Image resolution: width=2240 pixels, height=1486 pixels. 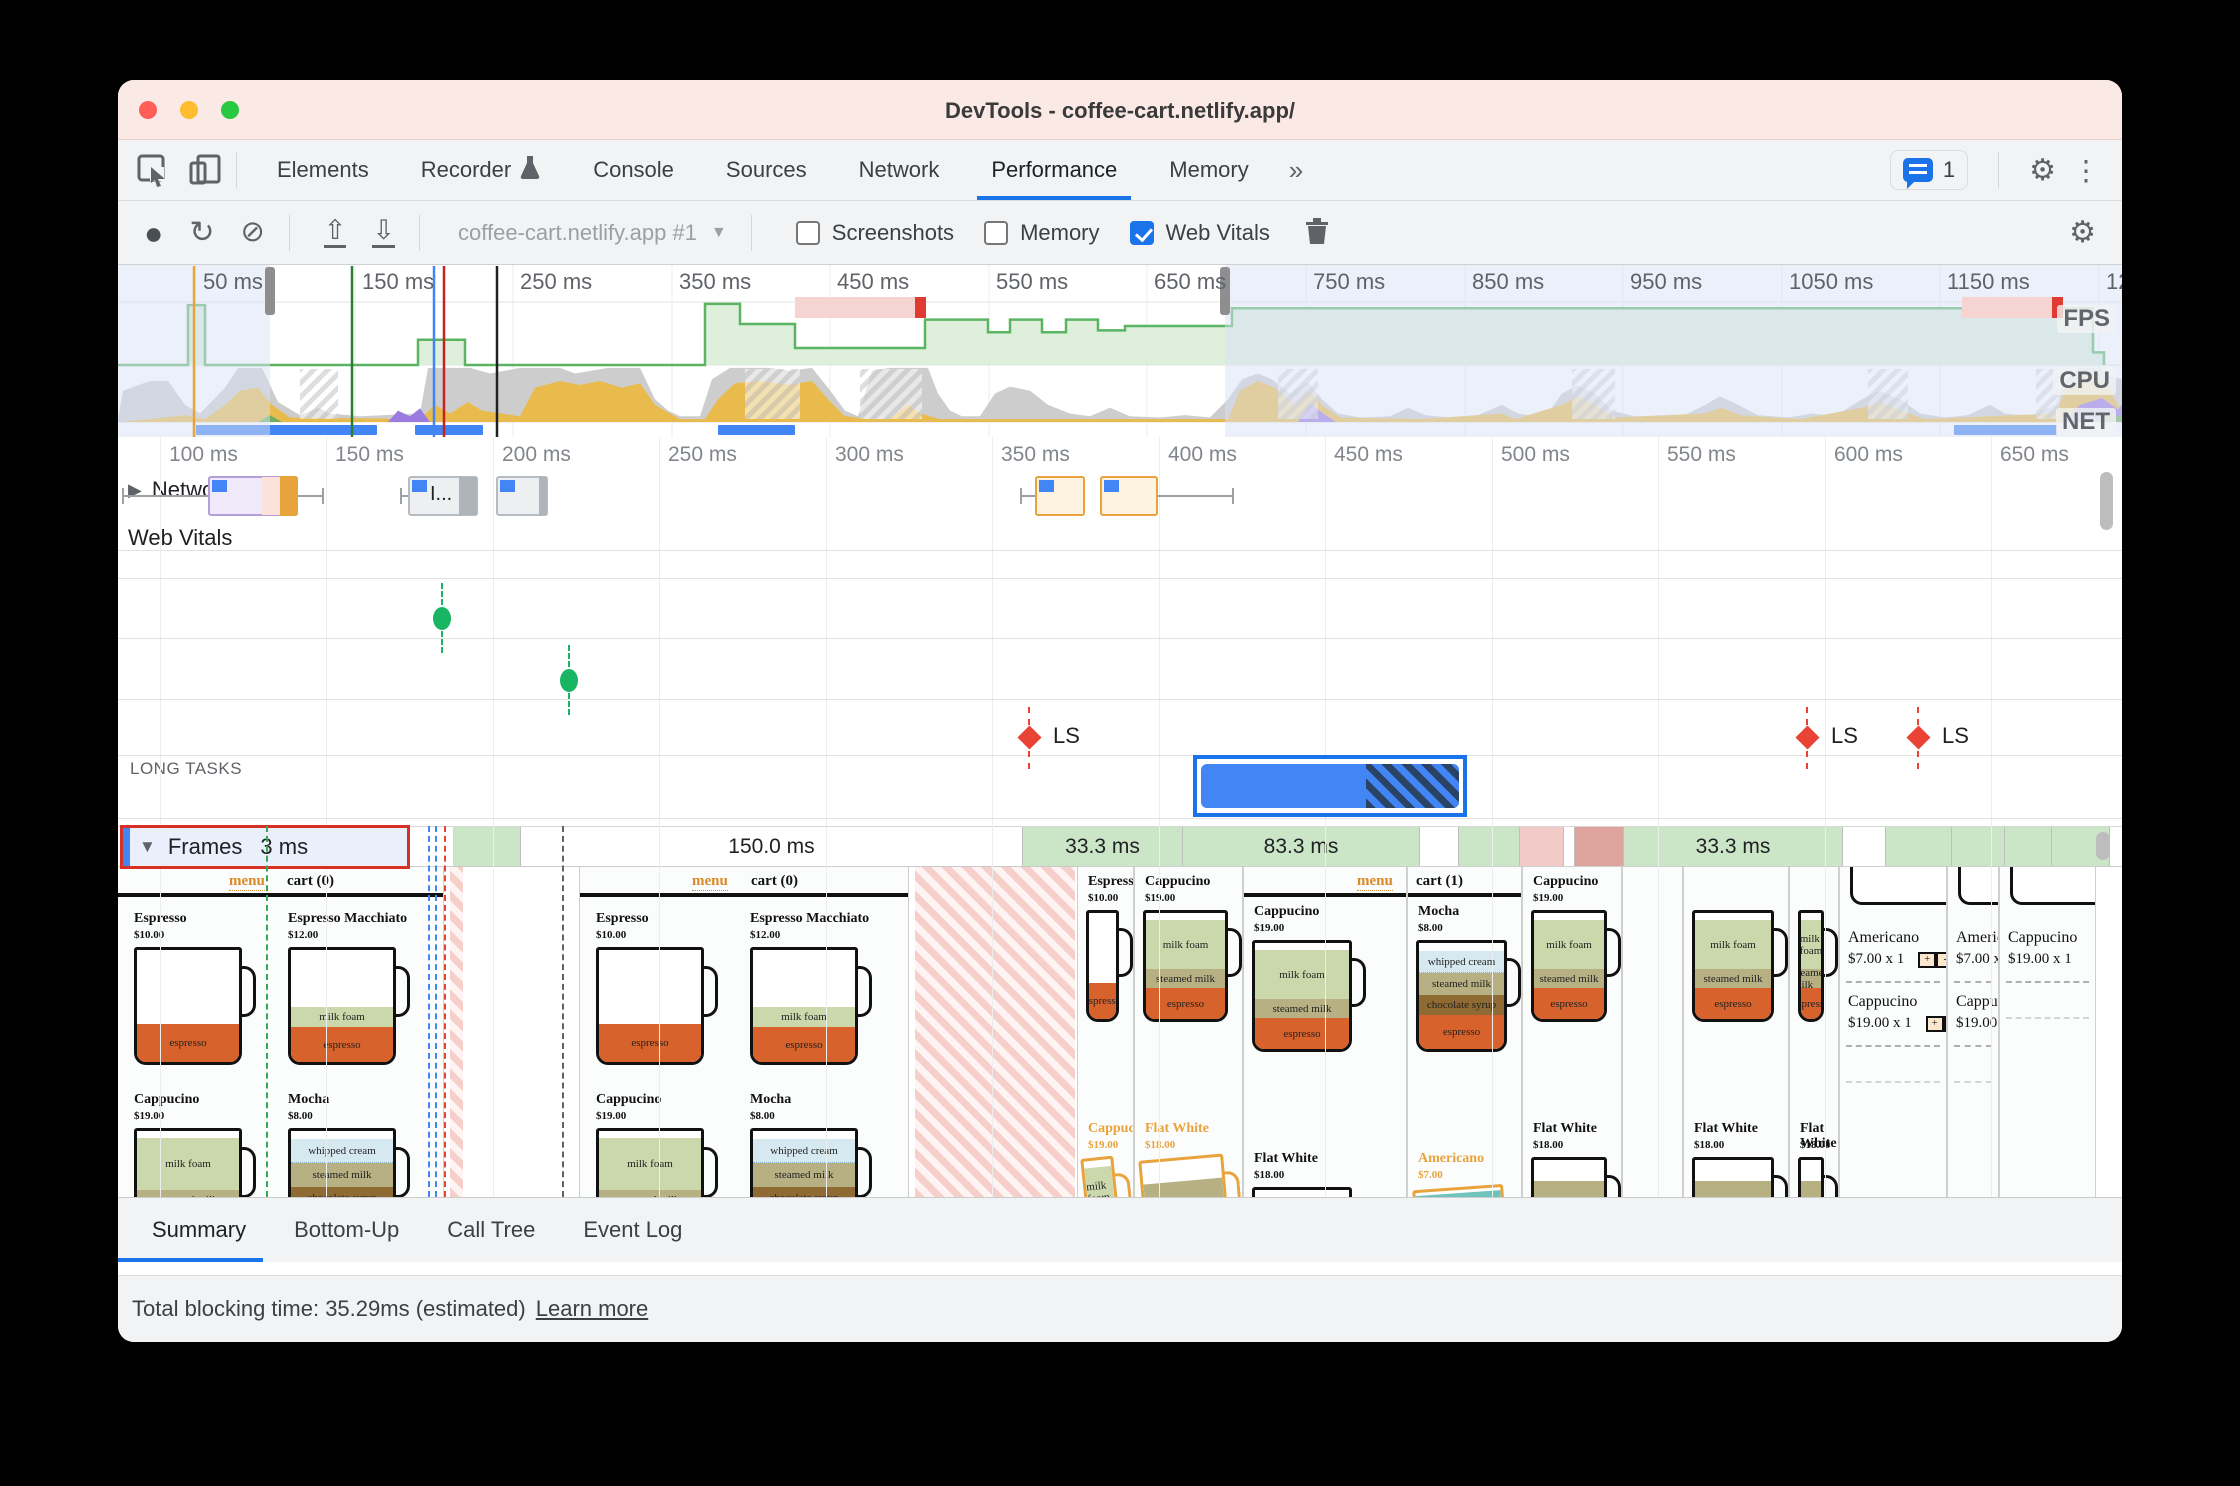 I want to click on zoom-window-button, so click(x=230, y=110).